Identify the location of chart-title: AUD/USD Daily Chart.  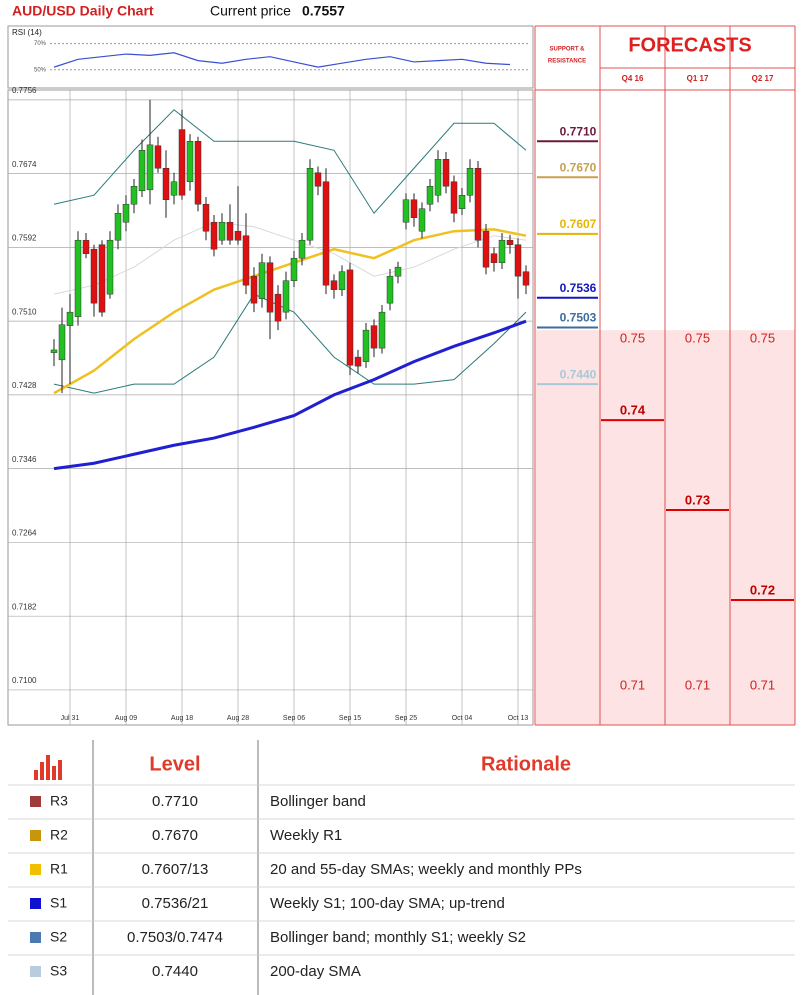
(83, 11).